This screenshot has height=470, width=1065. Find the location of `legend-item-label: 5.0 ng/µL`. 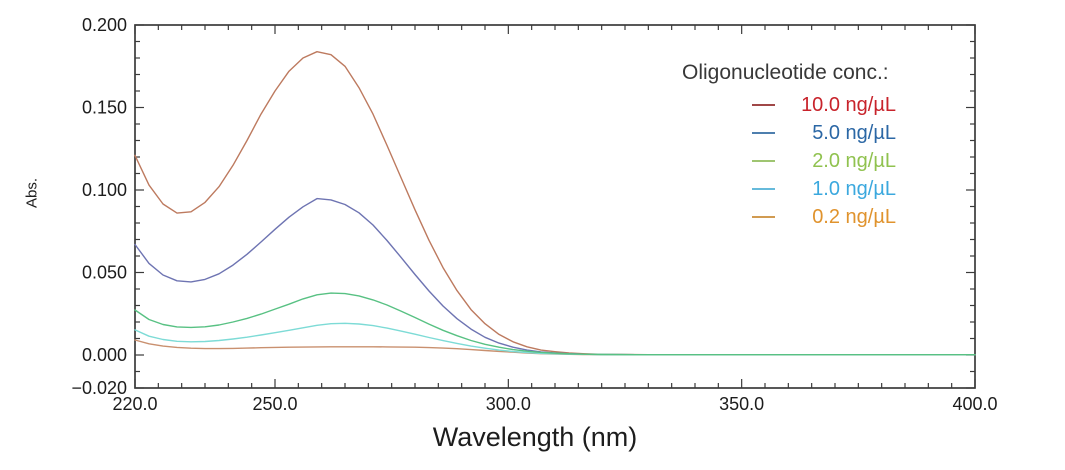

legend-item-label: 5.0 ng/µL is located at coordinates (854, 132).